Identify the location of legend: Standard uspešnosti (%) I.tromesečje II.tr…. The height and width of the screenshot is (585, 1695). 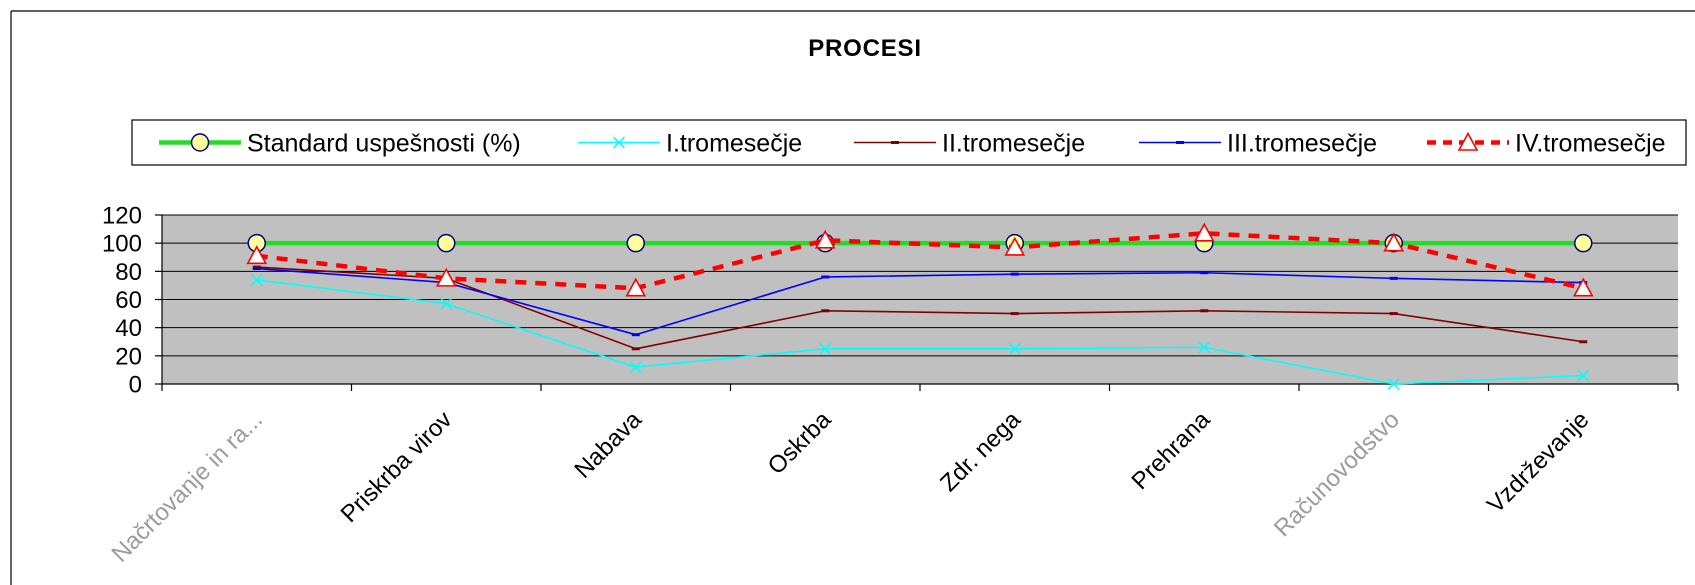
(909, 142).